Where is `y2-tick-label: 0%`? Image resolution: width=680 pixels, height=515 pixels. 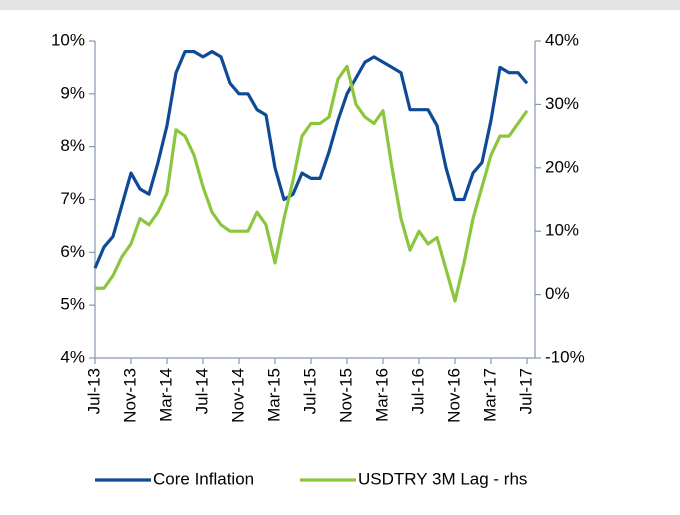 y2-tick-label: 0% is located at coordinates (557, 293).